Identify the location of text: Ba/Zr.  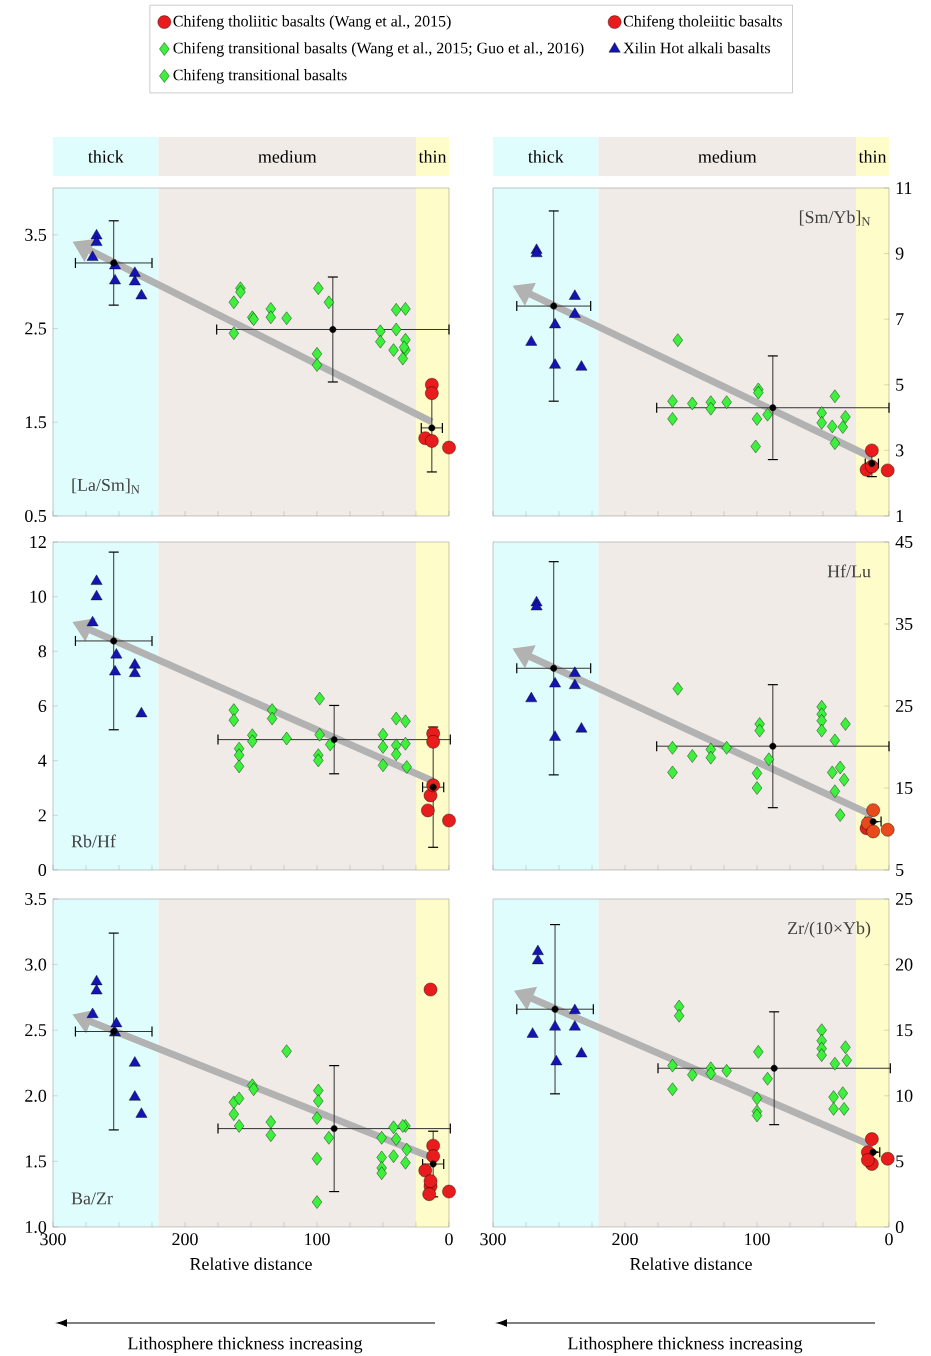
(92, 1198).